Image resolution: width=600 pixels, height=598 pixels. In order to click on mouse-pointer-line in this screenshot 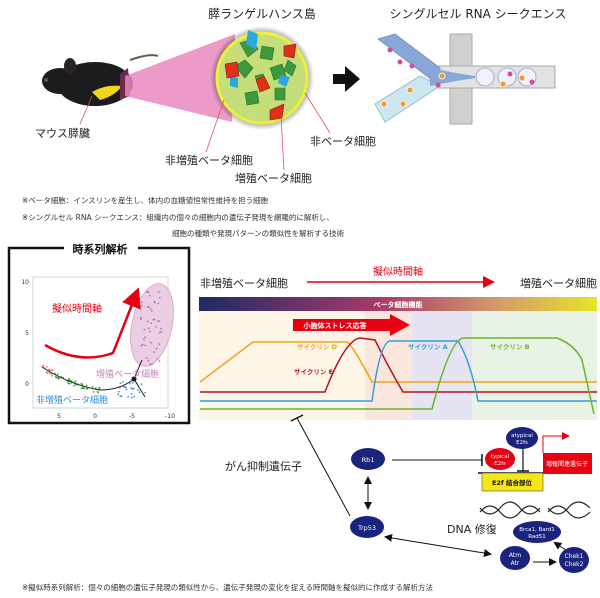, I will do `click(86, 110)`.